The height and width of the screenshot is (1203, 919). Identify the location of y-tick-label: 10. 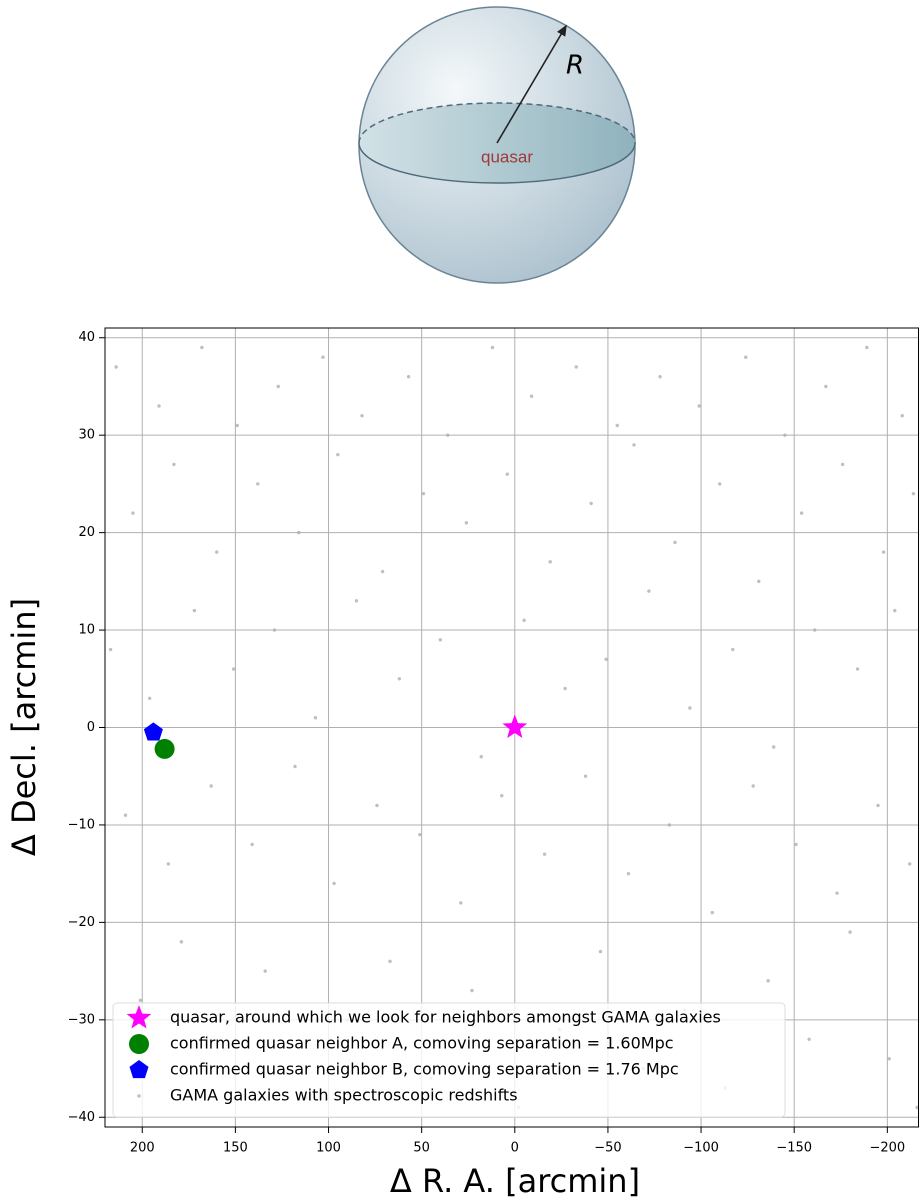
(86, 630).